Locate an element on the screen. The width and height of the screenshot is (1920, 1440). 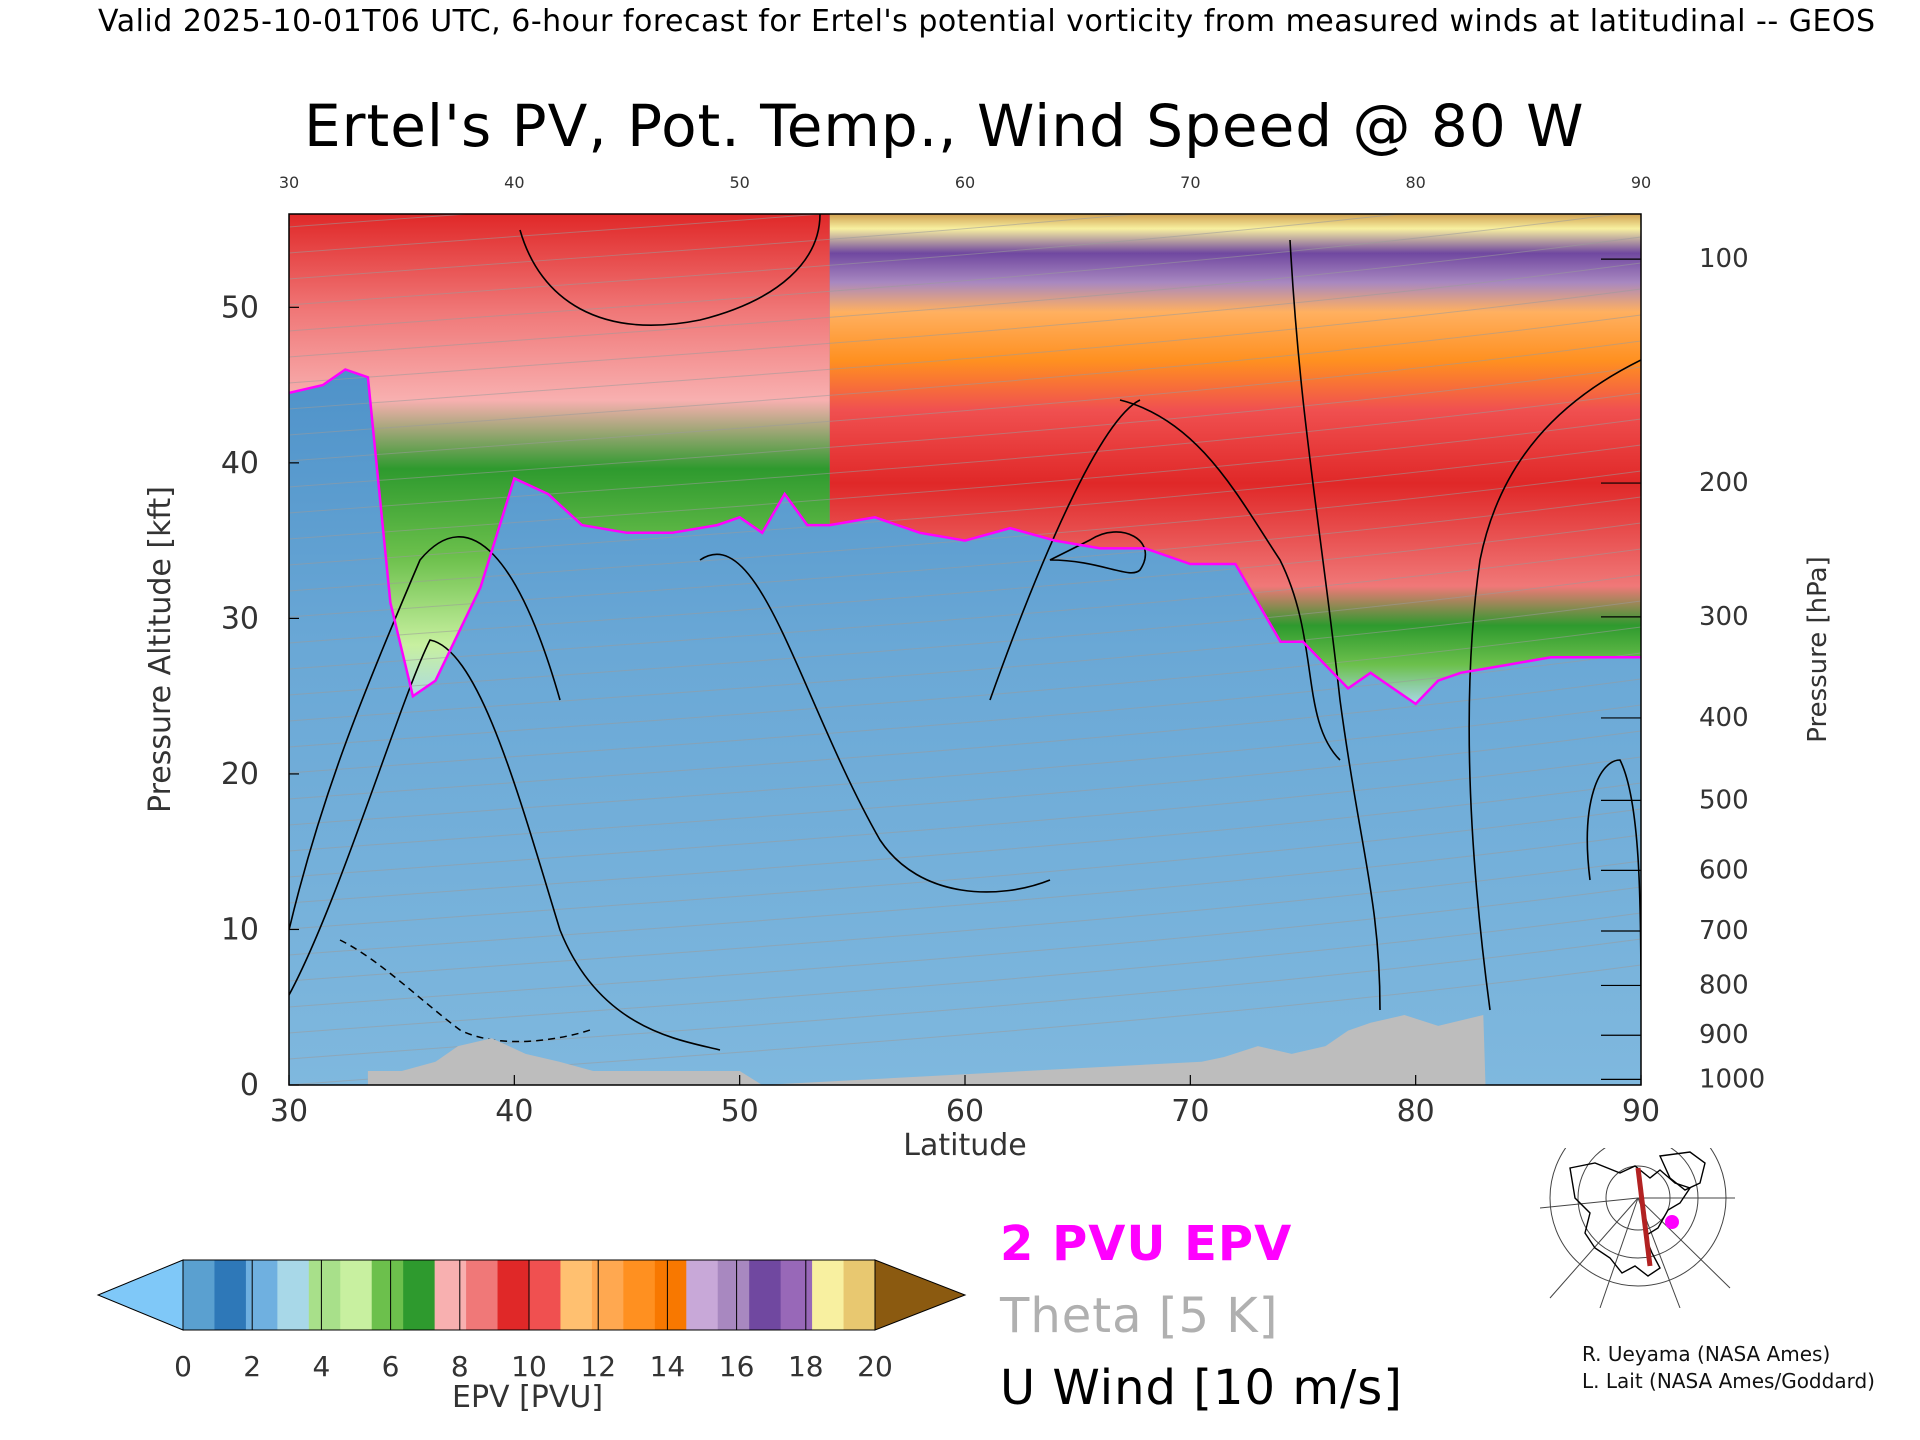
pressure-tick-label: 1000 is located at coordinates (1732, 1079).